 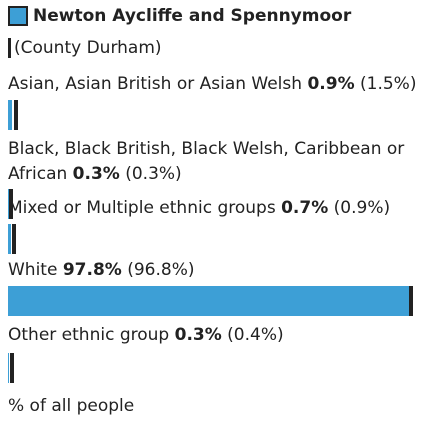 I want to click on legend-comparison-swatch, so click(x=9, y=48).